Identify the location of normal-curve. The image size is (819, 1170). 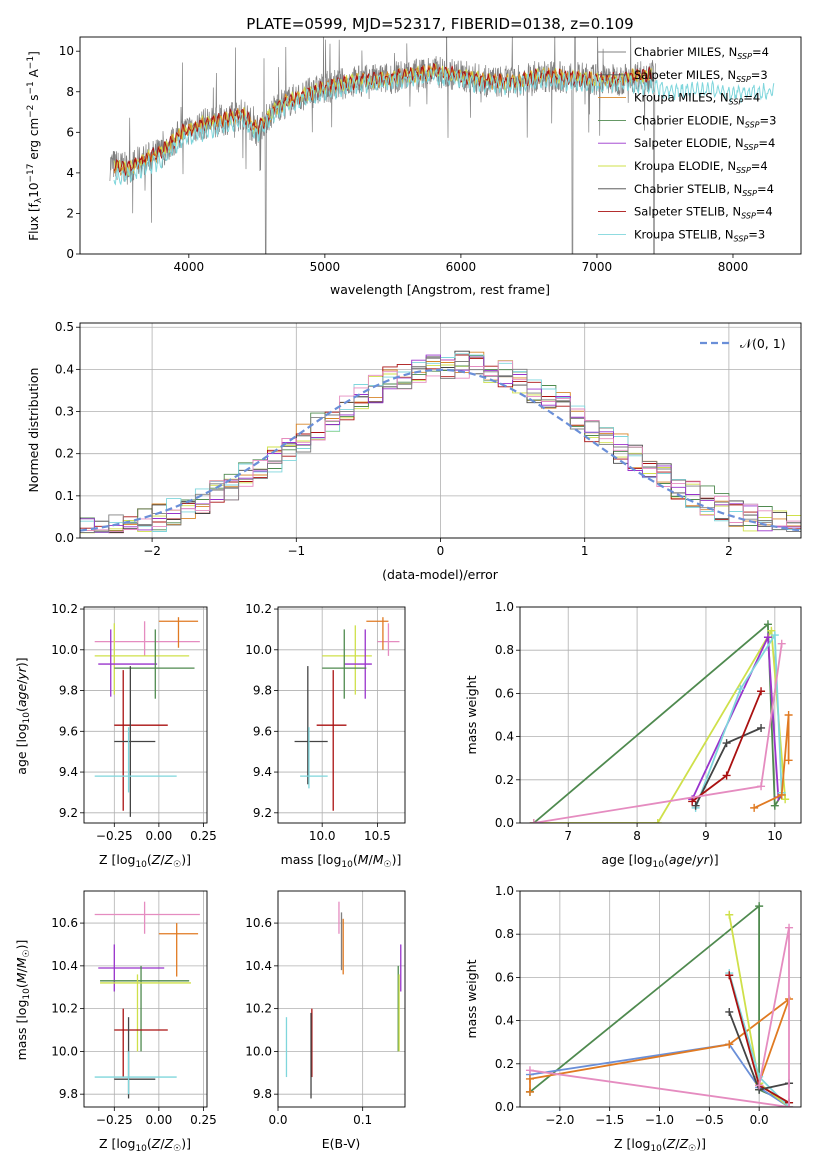
(440, 450).